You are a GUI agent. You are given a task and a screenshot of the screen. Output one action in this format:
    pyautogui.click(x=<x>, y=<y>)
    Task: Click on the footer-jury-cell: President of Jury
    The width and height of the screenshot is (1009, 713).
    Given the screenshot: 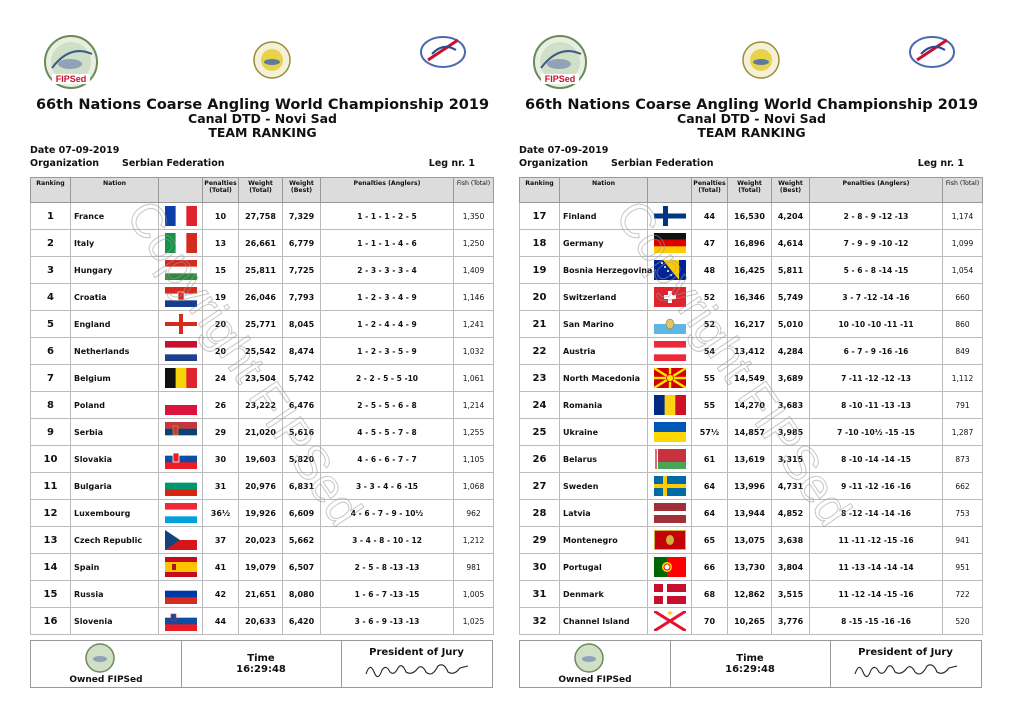 What is the action you would take?
    pyautogui.click(x=416, y=664)
    